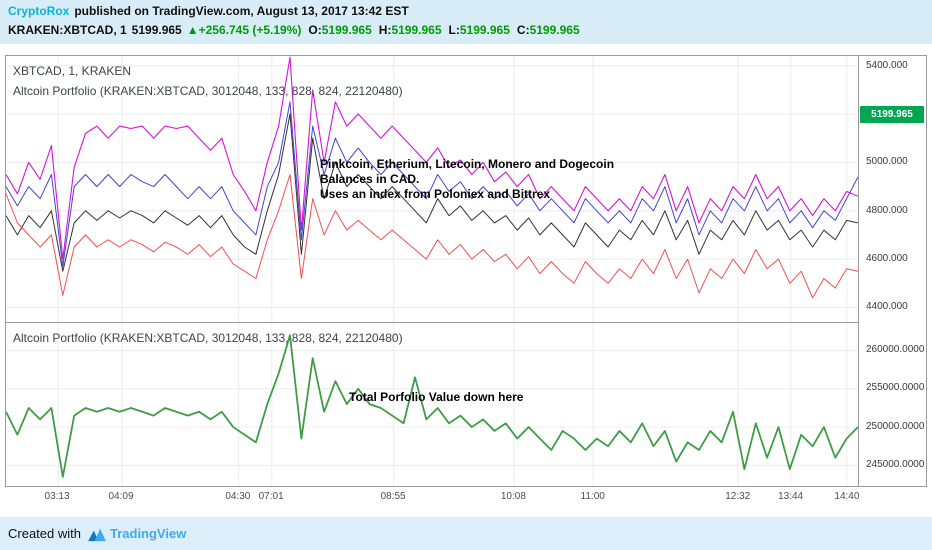  I want to click on time-axis-label: 11:00, so click(592, 496).